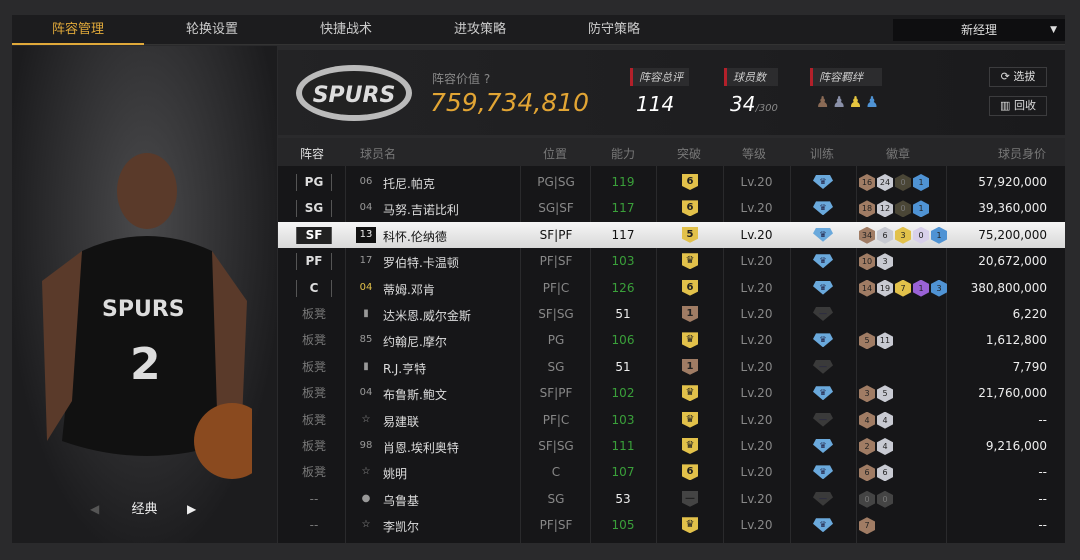 The width and height of the screenshot is (1080, 560). I want to click on table-row: 板凳 04 布鲁斯.鲍文 SF|PF 102 ♛ Lv.20 ♛ 3 5 21,760,000, so click(671, 393).